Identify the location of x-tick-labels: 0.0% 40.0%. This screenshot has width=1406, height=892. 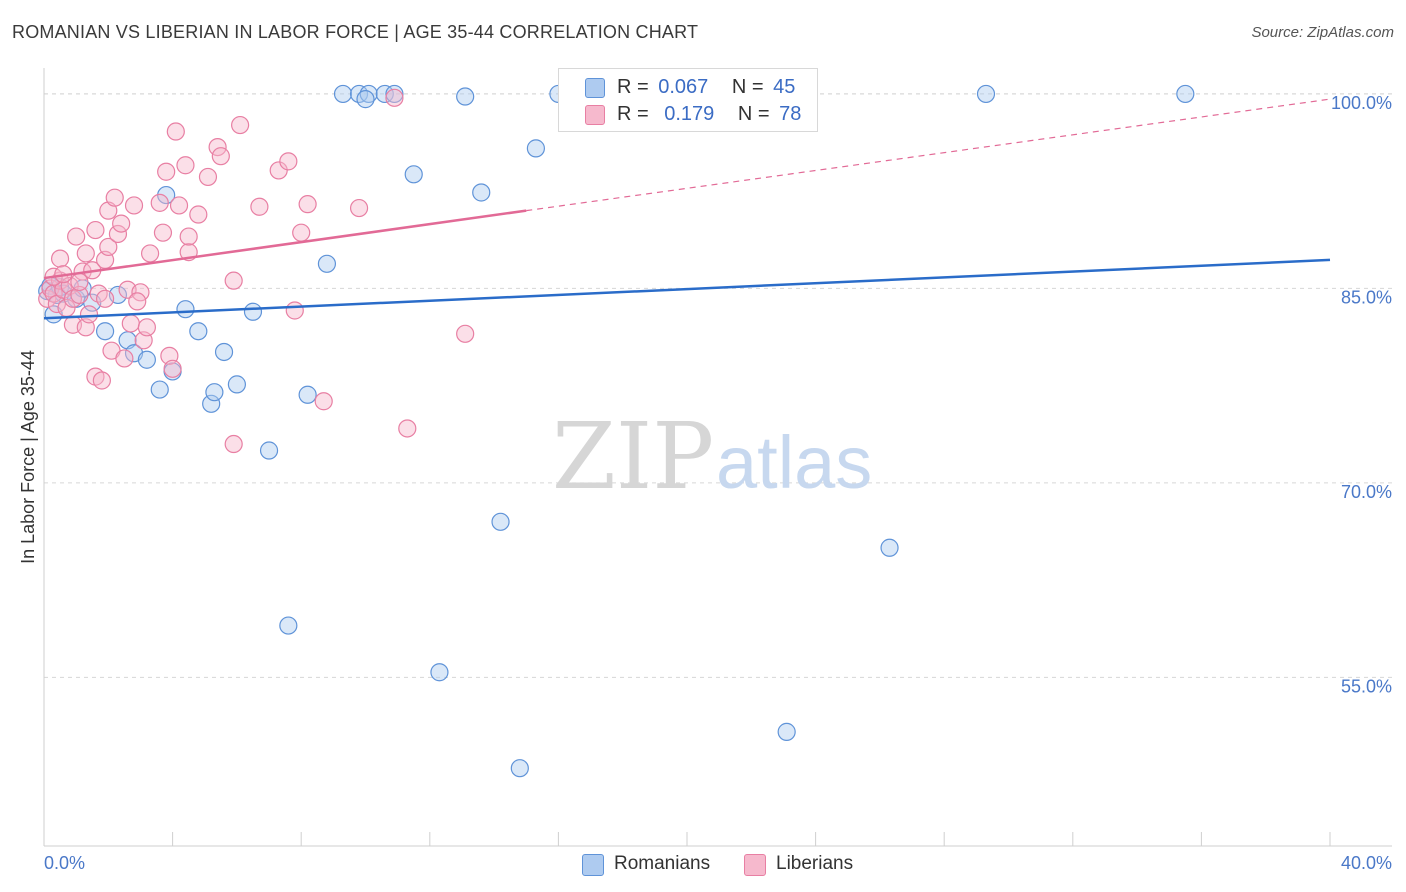
(718, 863).